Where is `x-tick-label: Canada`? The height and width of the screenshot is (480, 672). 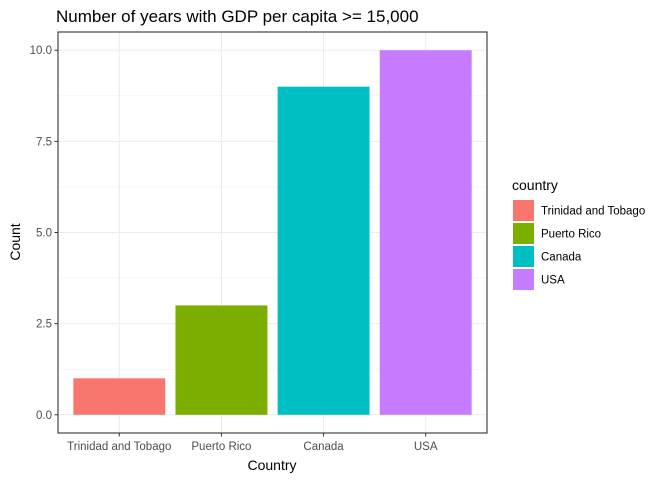
x-tick-label: Canada is located at coordinates (323, 447).